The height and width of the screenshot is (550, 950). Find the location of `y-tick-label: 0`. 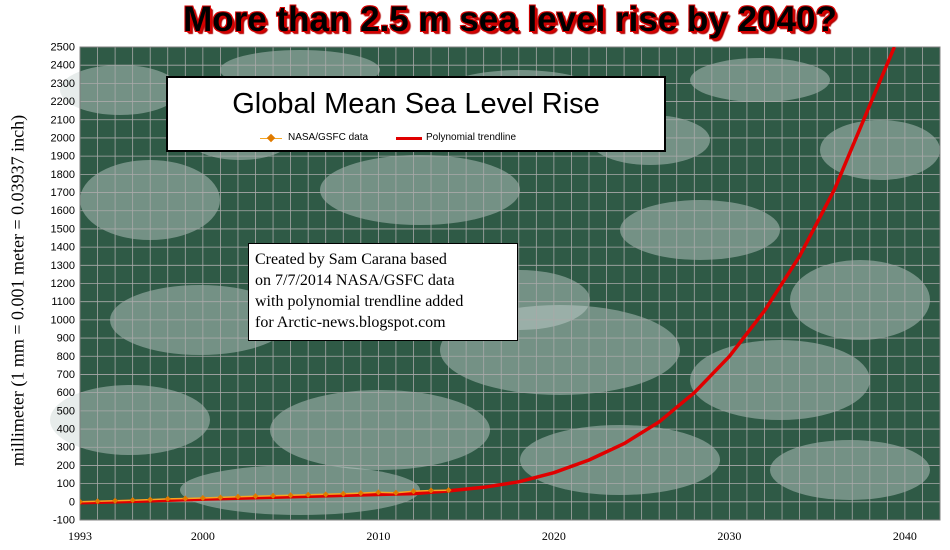

y-tick-label: 0 is located at coordinates (72, 502).